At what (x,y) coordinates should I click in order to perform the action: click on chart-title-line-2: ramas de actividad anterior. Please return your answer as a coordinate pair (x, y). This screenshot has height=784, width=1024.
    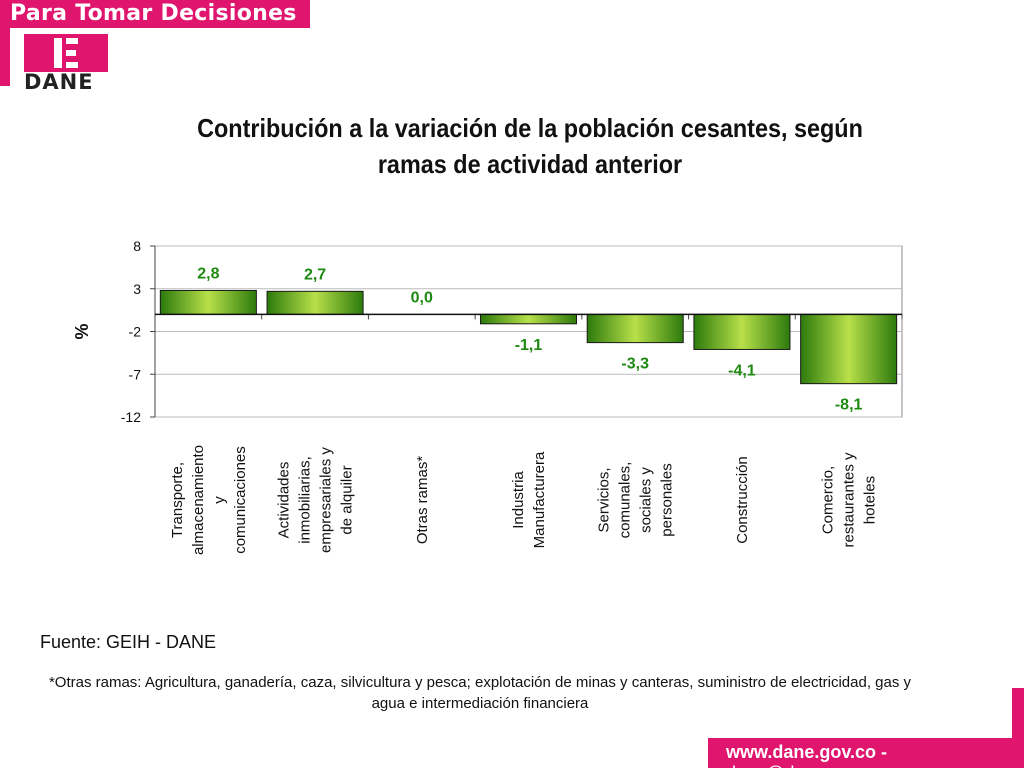
    Looking at the image, I should click on (530, 164).